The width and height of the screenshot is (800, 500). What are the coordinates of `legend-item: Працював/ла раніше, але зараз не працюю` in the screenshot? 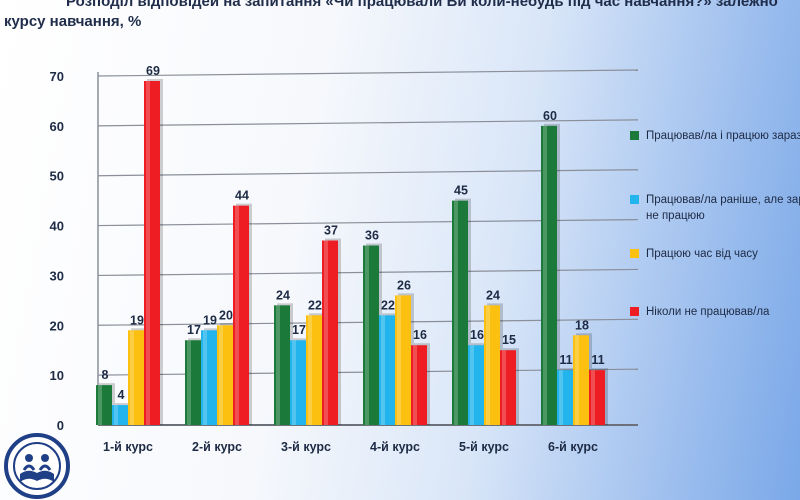 It's located at (712, 208).